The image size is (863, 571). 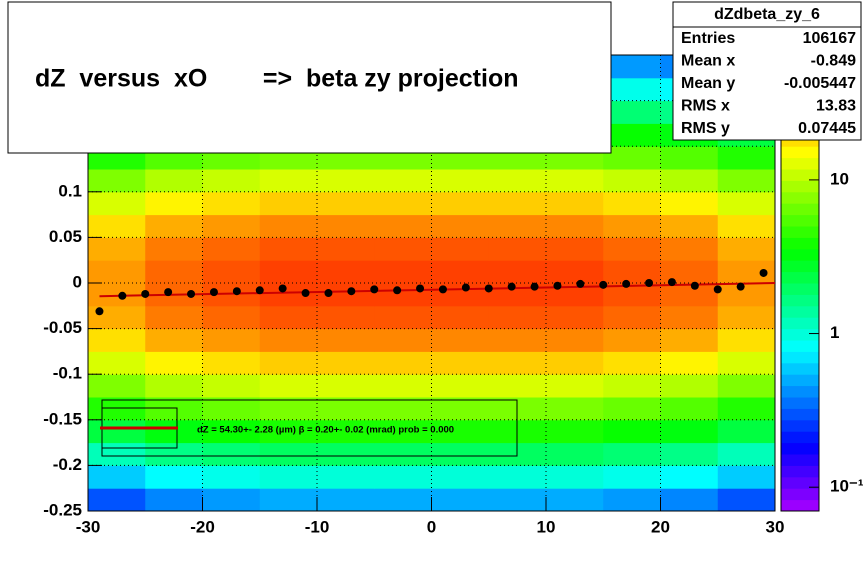 I want to click on stats-name: RMS y, so click(x=705, y=128).